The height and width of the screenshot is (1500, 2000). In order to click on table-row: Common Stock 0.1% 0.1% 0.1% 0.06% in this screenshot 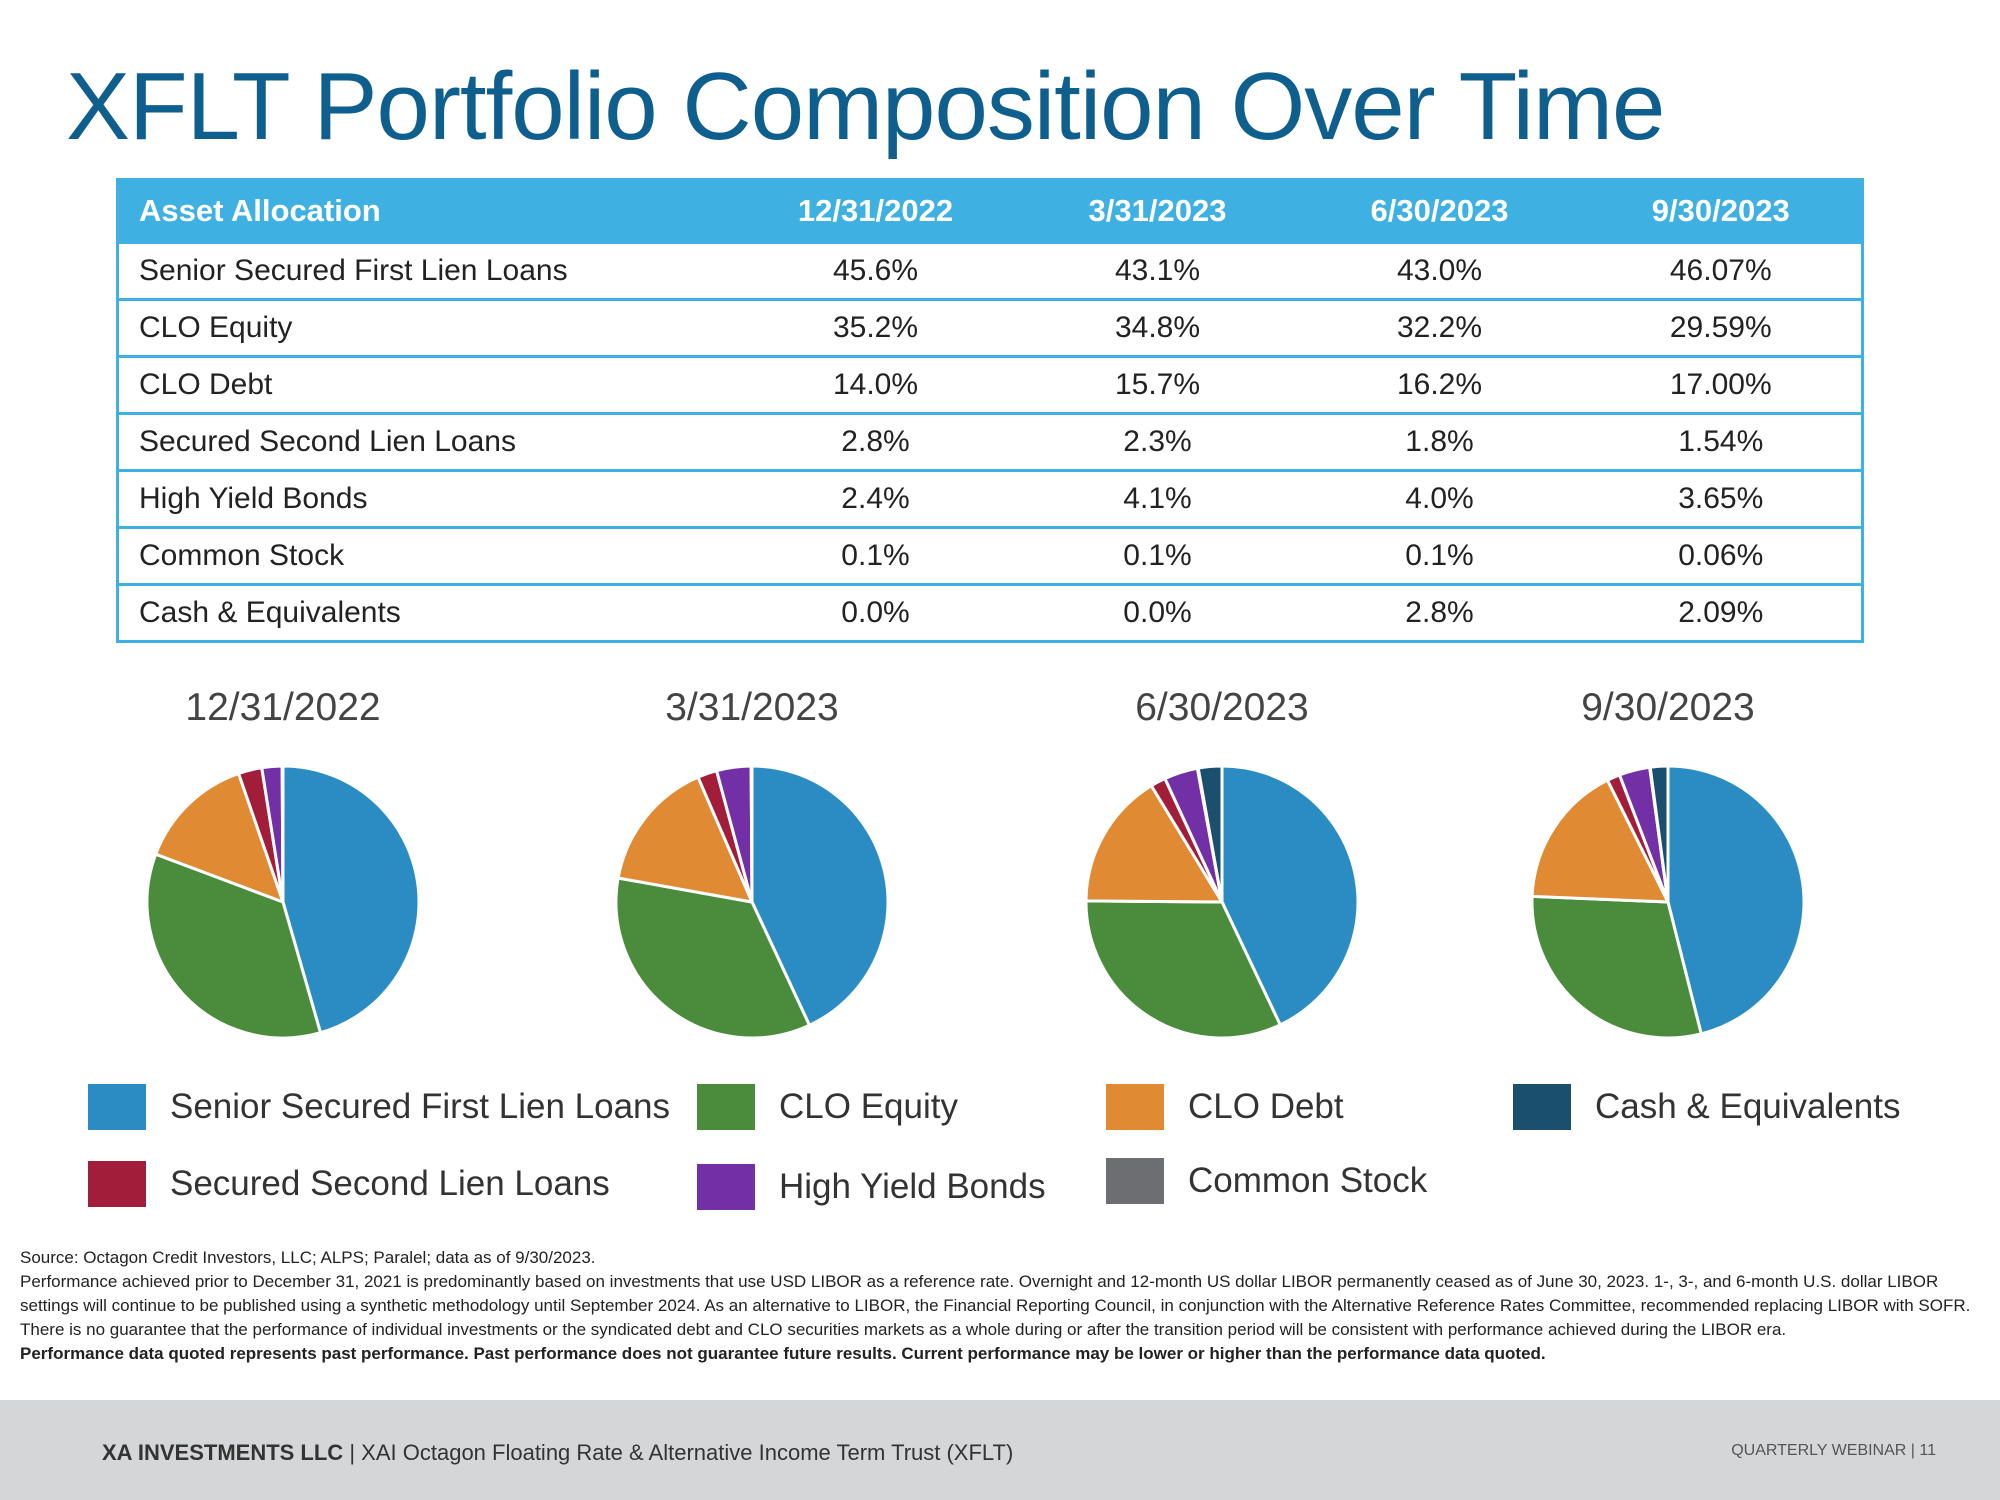, I will do `click(990, 555)`.